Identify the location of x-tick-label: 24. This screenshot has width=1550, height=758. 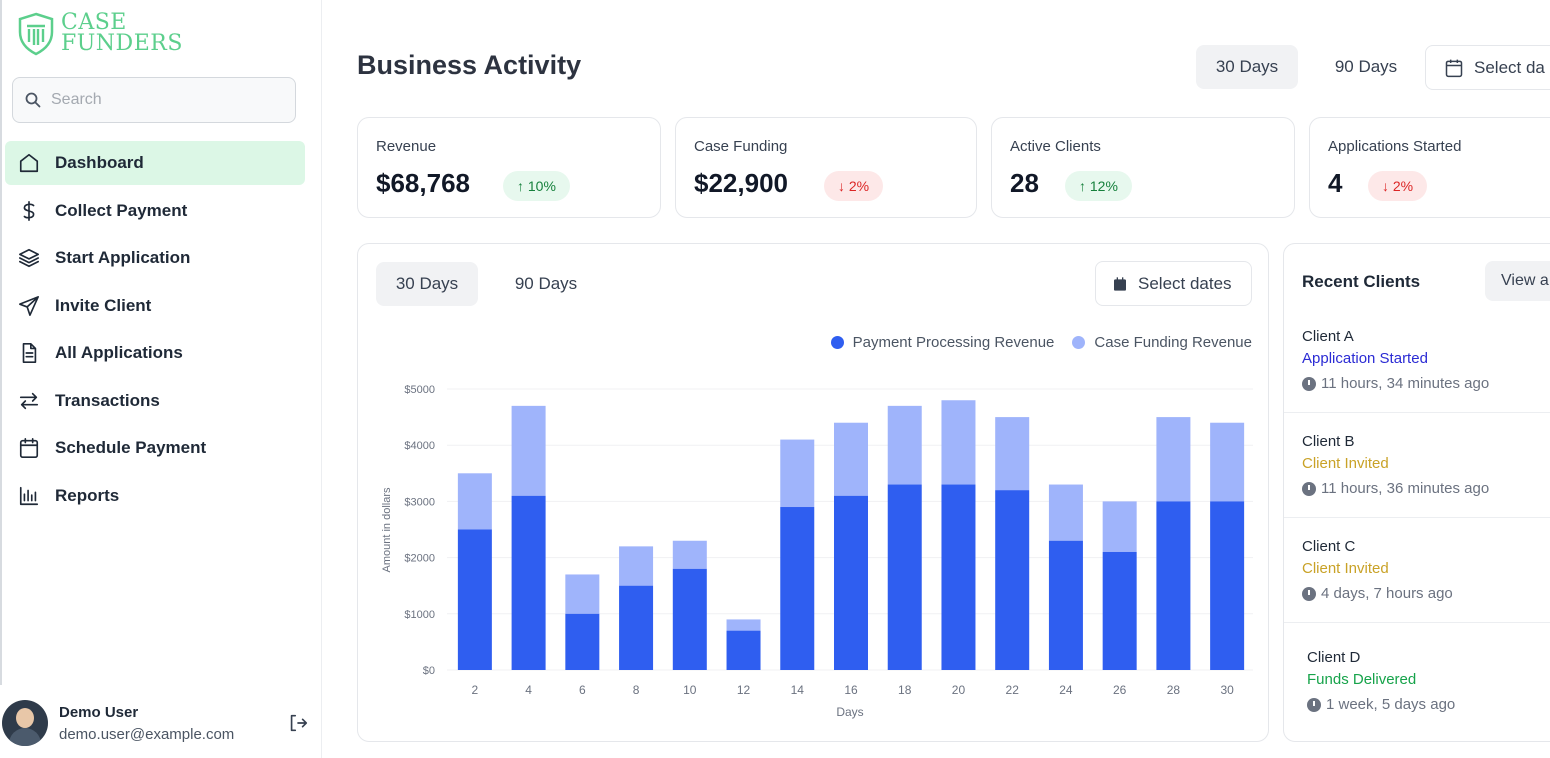
(1066, 690).